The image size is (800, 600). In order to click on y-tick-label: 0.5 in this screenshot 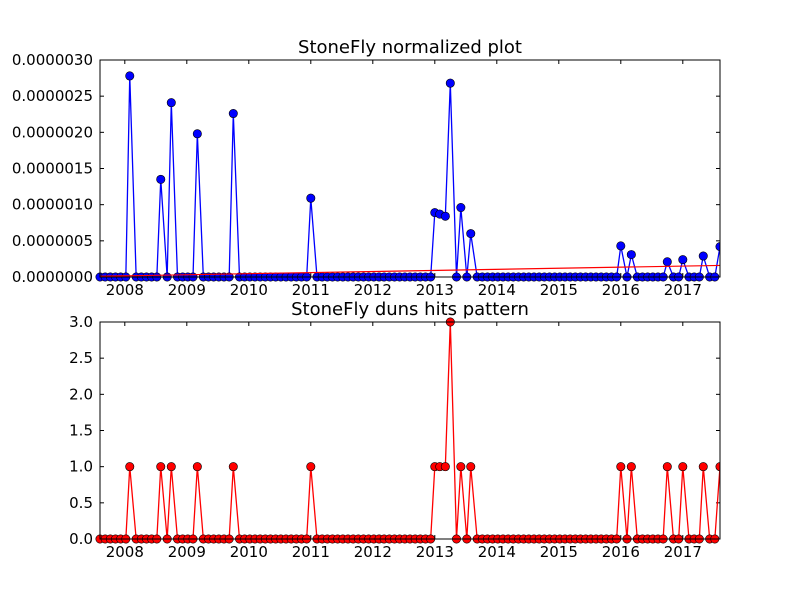, I will do `click(81, 503)`.